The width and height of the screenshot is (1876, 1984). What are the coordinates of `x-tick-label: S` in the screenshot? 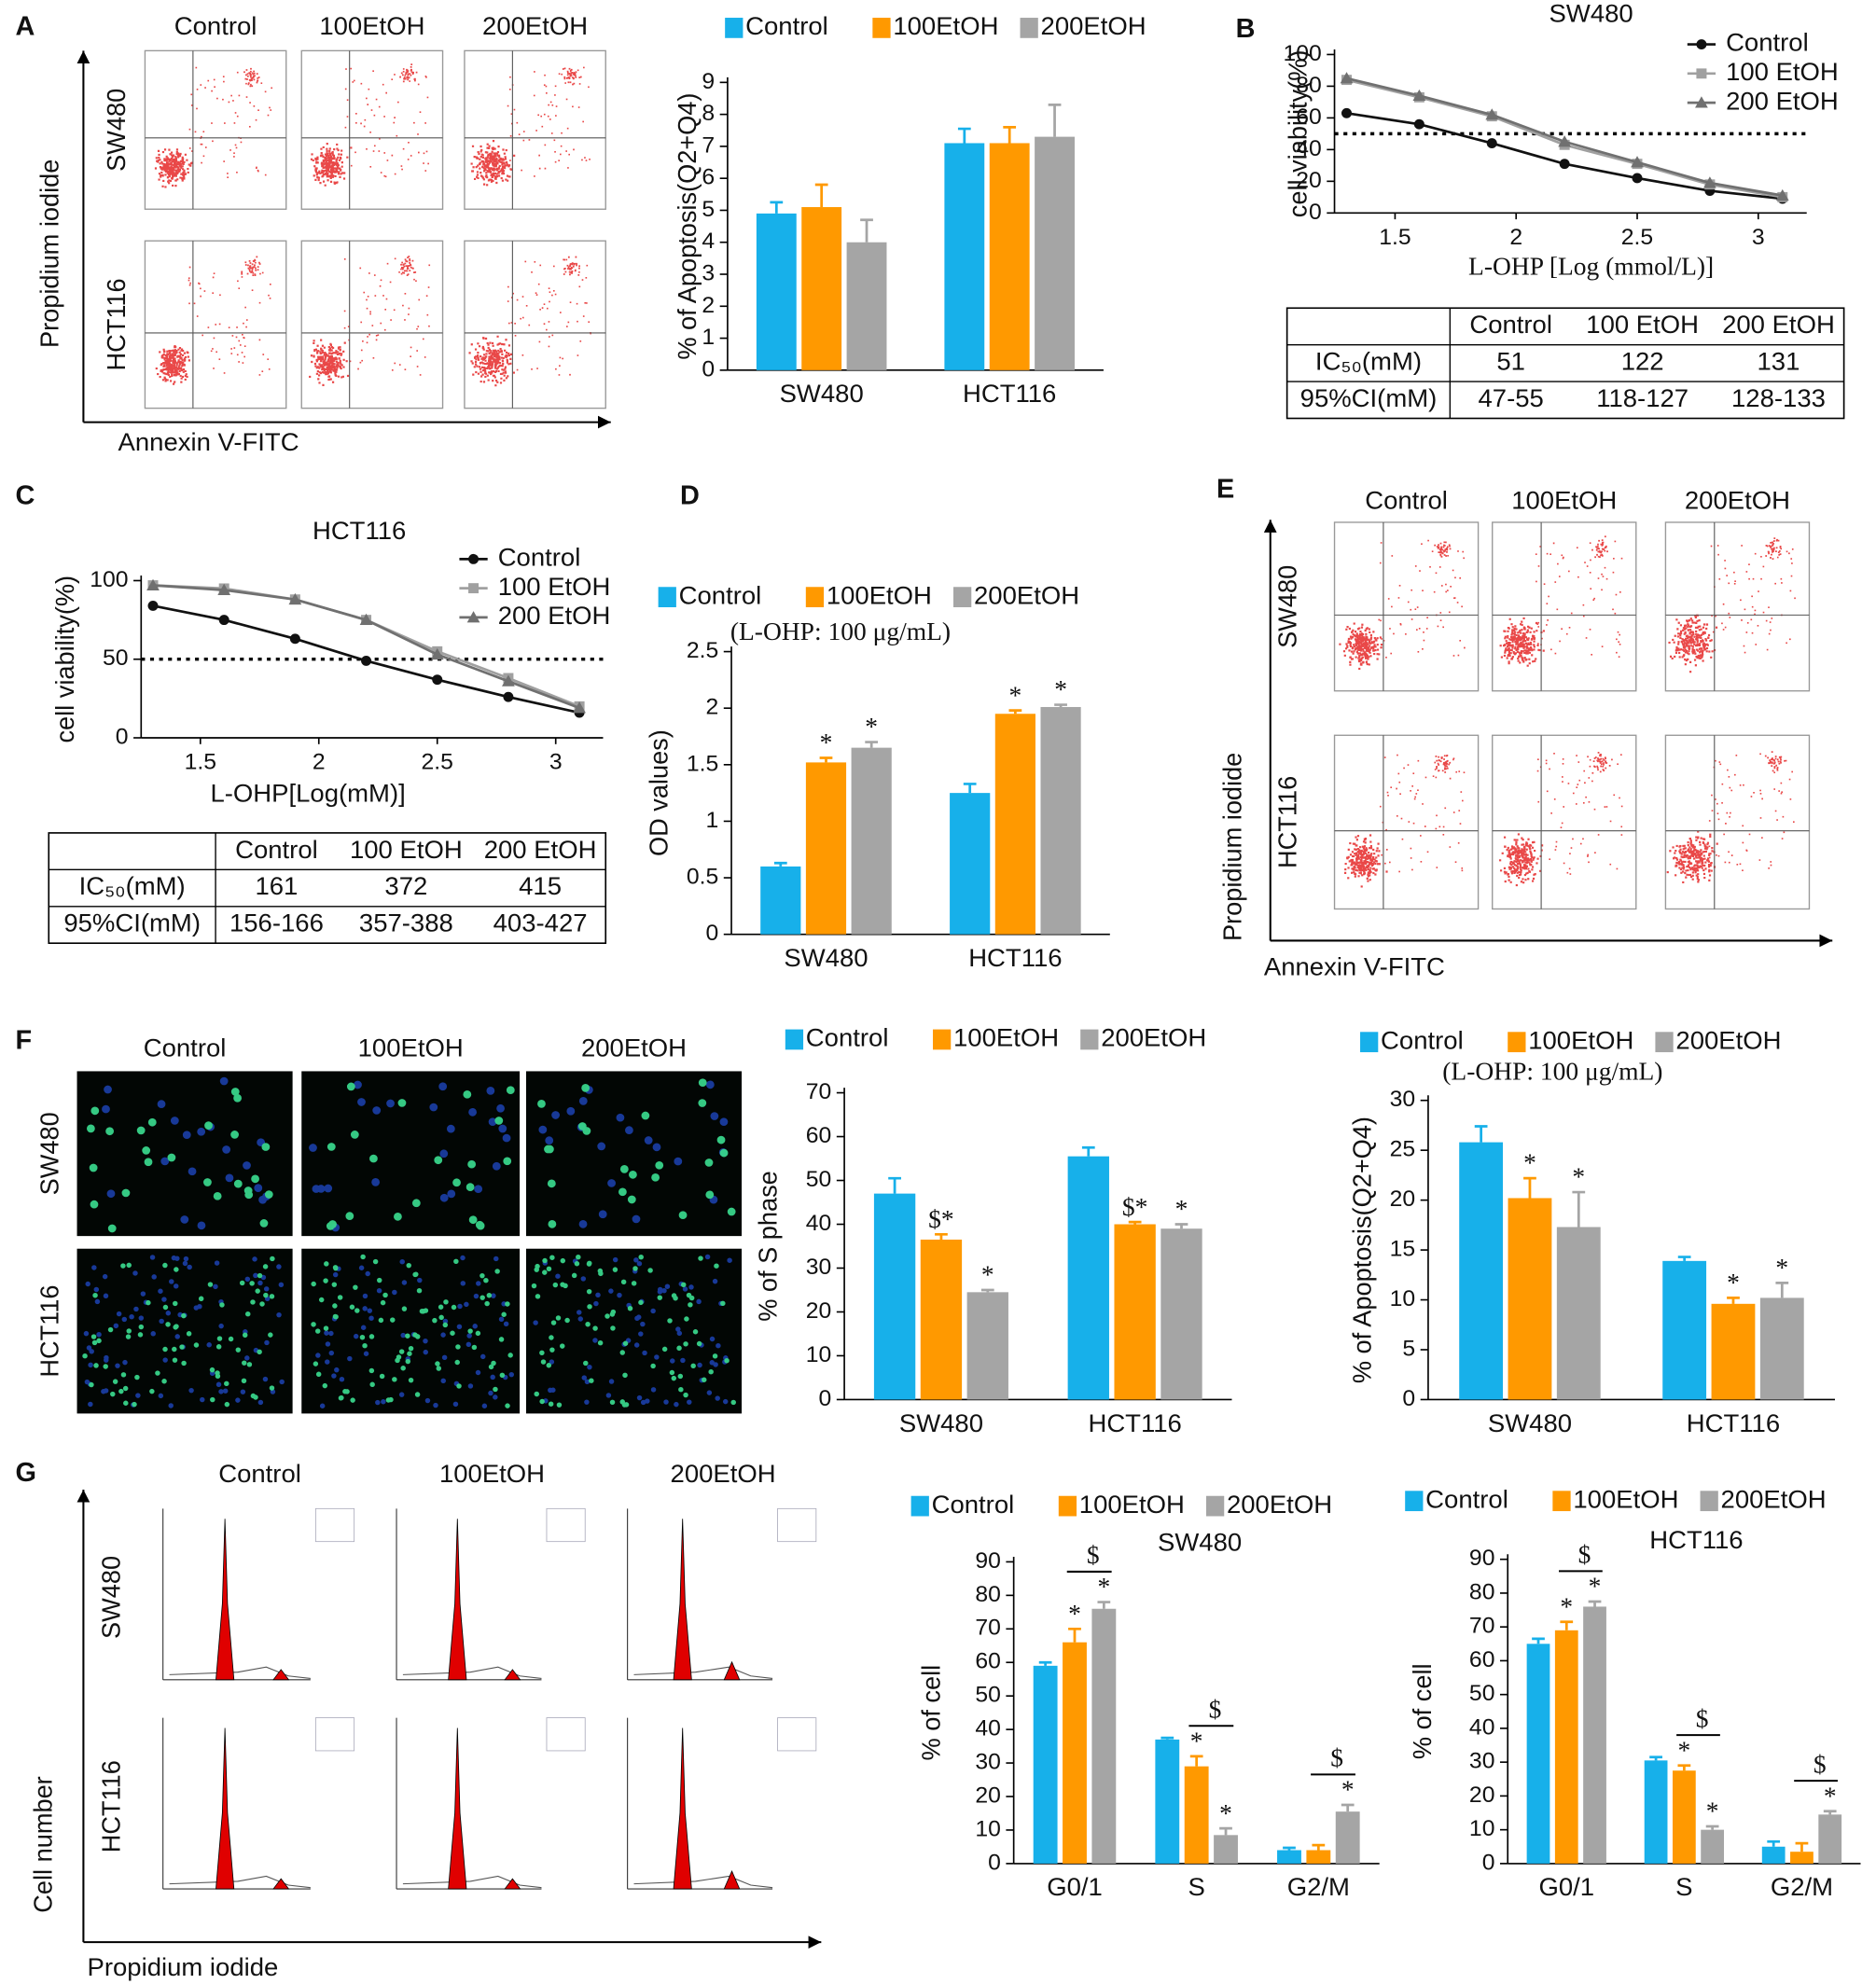 It's located at (1684, 1886).